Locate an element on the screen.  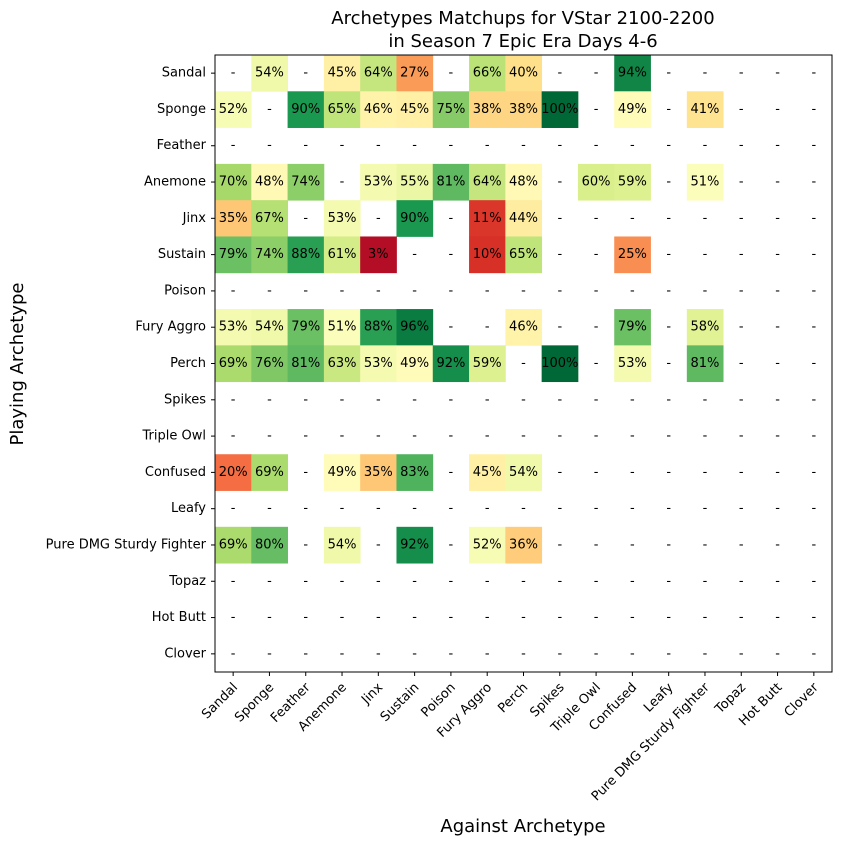
cell-label-clover-vs-perch: - is located at coordinates (523, 653).